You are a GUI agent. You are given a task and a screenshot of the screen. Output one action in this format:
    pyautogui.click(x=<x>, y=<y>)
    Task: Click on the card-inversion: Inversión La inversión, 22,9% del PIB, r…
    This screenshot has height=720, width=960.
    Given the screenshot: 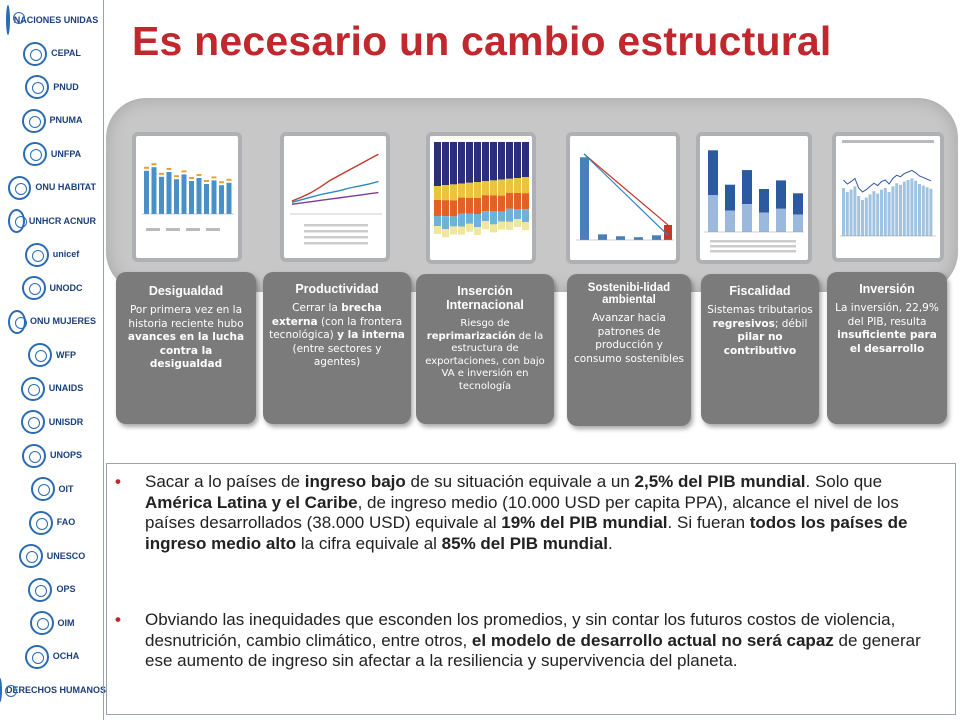 What is the action you would take?
    pyautogui.click(x=887, y=348)
    